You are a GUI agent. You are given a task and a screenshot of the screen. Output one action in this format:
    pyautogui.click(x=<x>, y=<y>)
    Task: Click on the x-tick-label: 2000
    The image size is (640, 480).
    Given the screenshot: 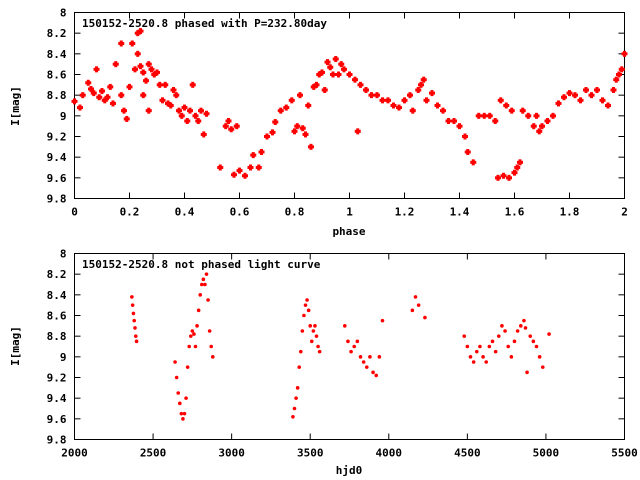 What is the action you would take?
    pyautogui.click(x=74, y=453)
    